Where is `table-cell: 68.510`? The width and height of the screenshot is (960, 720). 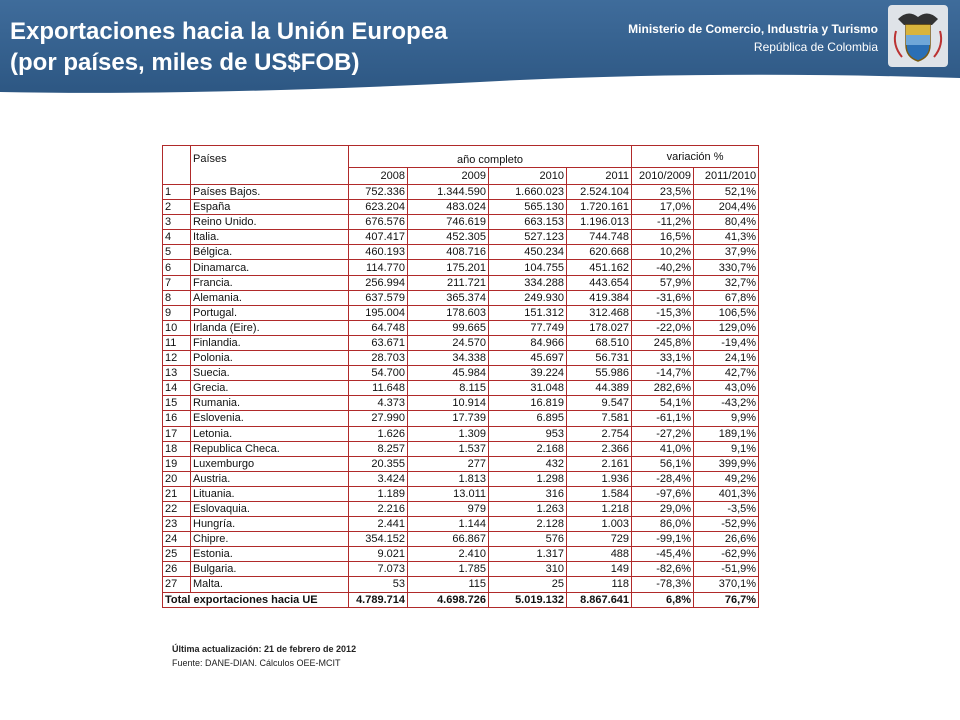
table-cell: 68.510 is located at coordinates (599, 343).